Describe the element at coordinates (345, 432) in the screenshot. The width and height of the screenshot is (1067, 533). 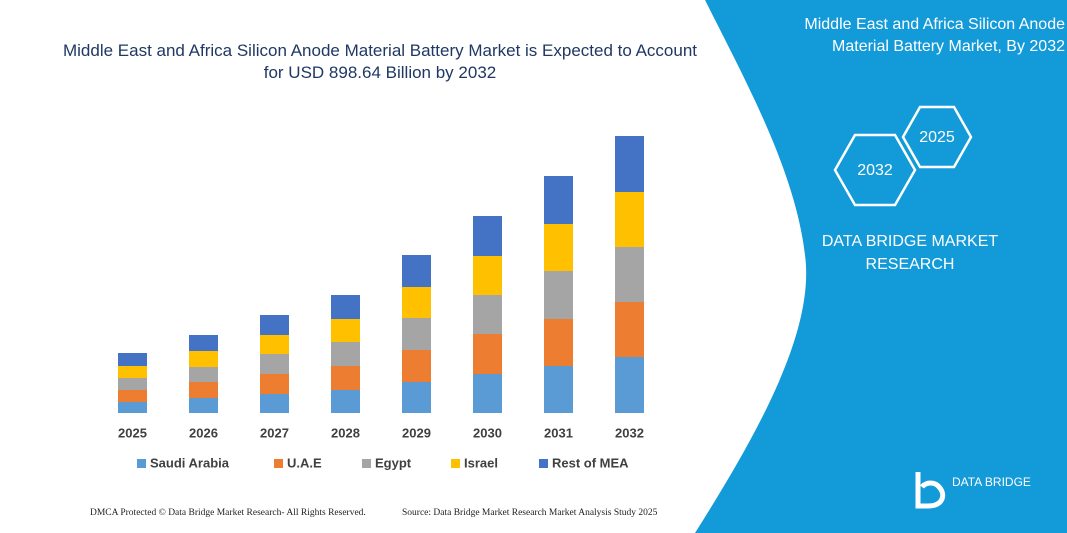
I see `x-tick-label: 2028` at that location.